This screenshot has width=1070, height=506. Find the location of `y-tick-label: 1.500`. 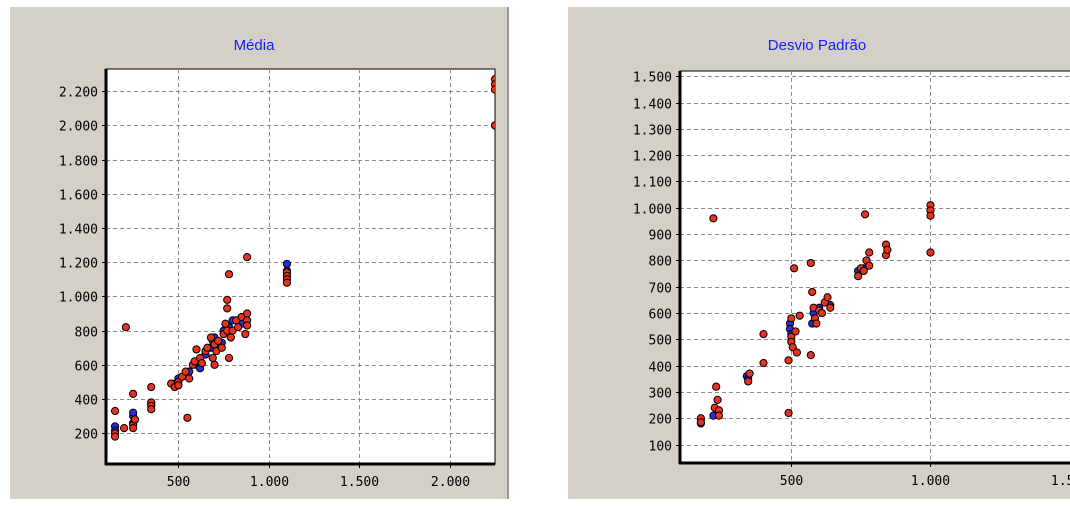

y-tick-label: 1.500 is located at coordinates (652, 78).